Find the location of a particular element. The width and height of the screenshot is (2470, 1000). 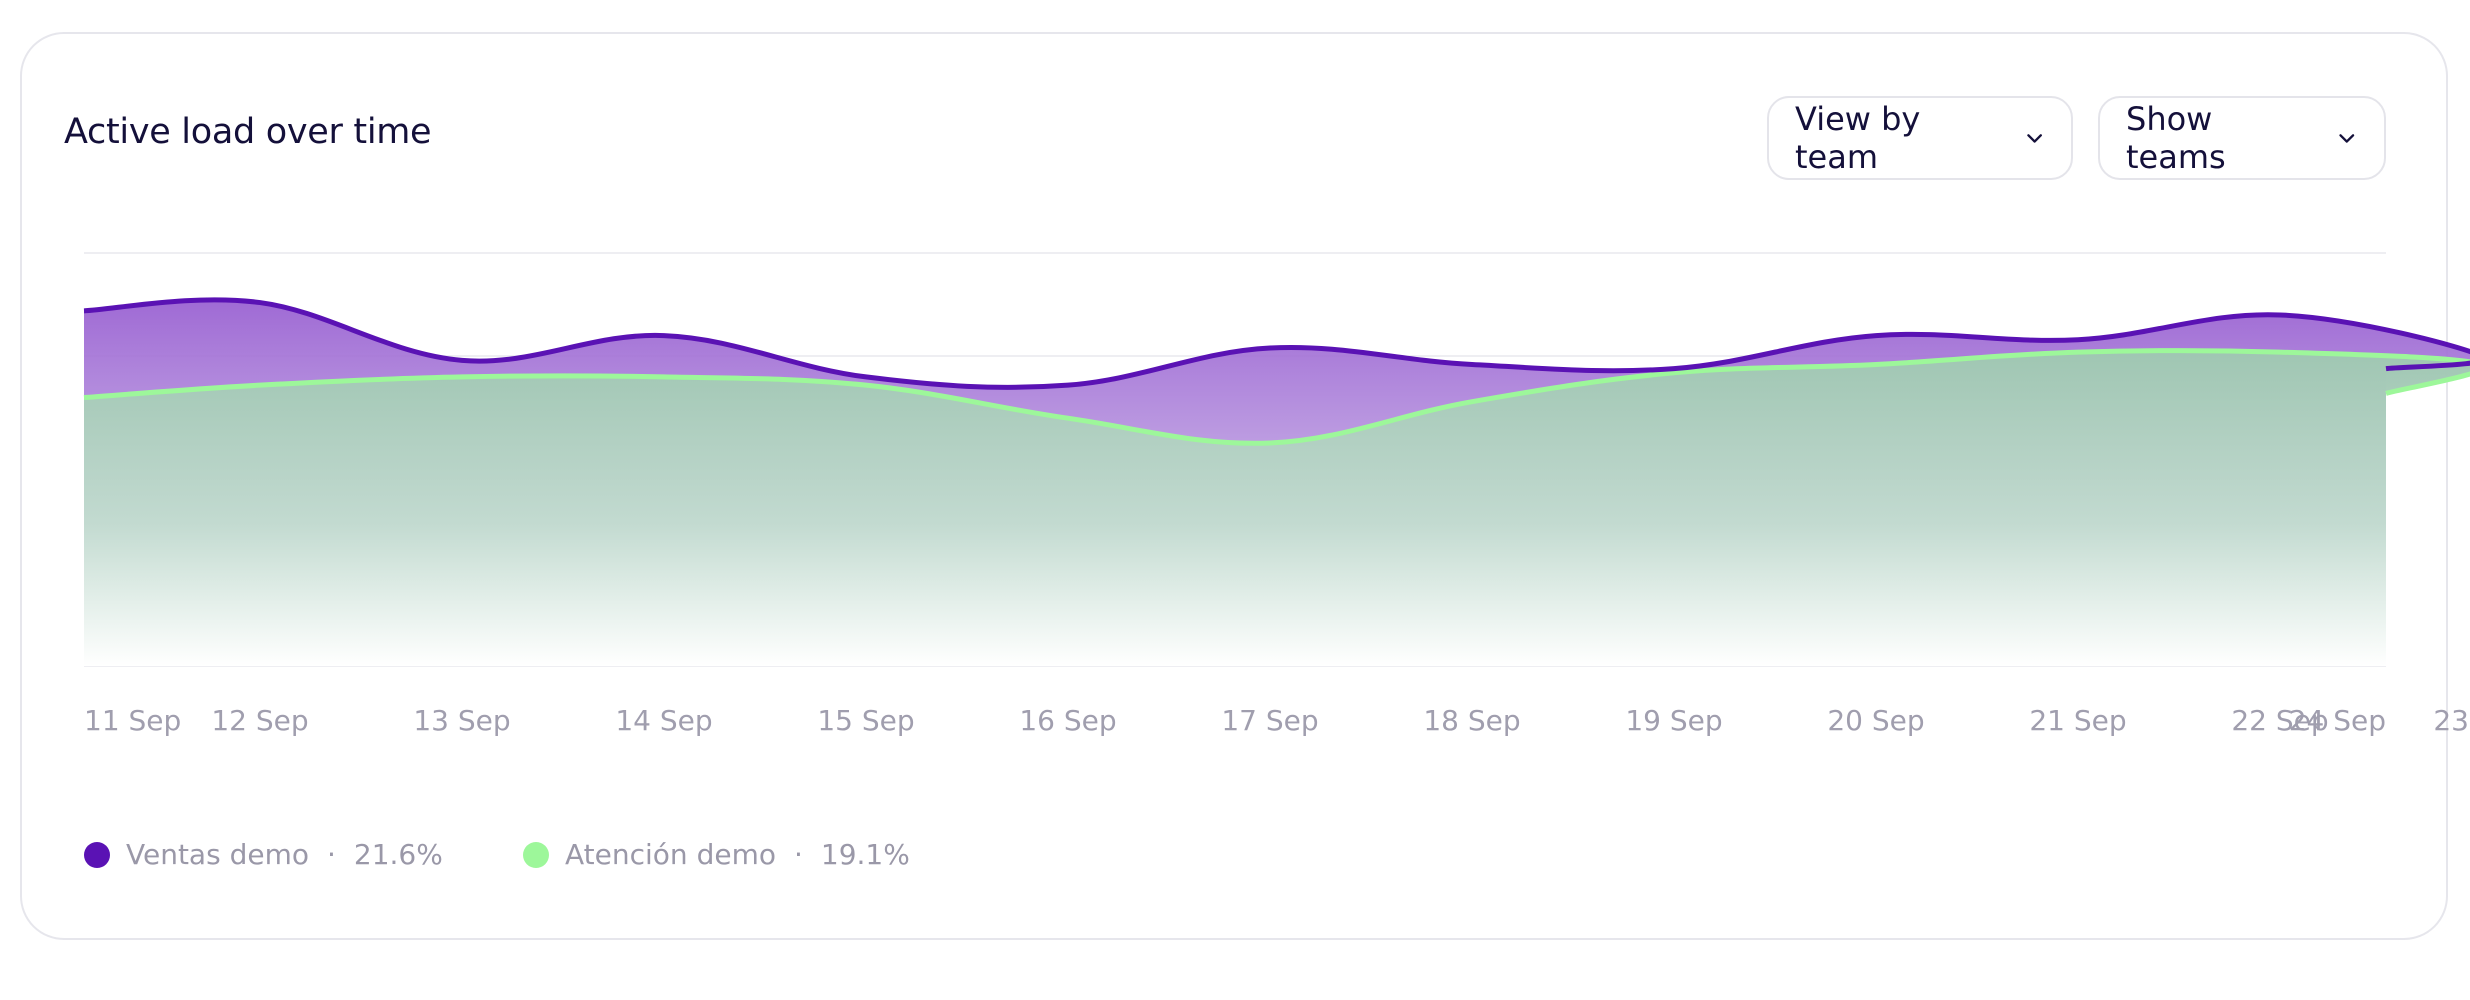

x-tick-label: 16 Sep is located at coordinates (1067, 720).